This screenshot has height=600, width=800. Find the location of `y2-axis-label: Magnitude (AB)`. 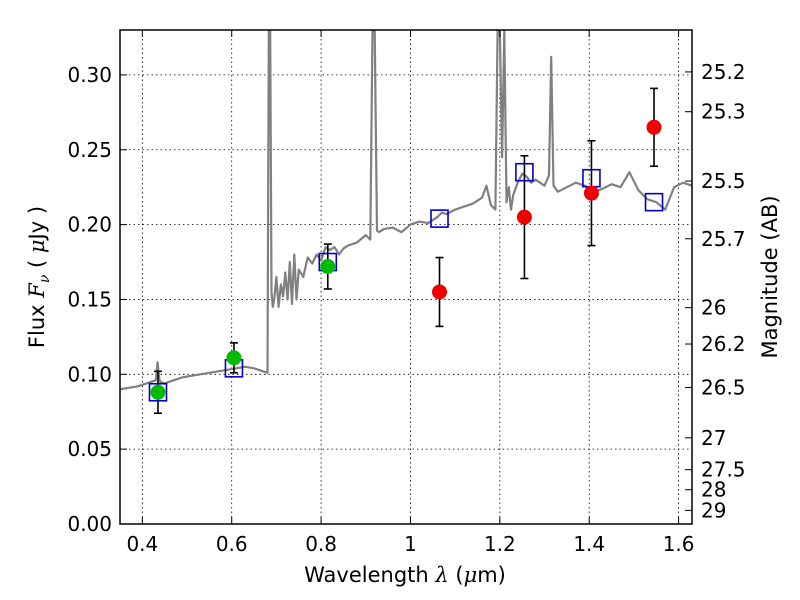

y2-axis-label: Magnitude (AB) is located at coordinates (770, 276).